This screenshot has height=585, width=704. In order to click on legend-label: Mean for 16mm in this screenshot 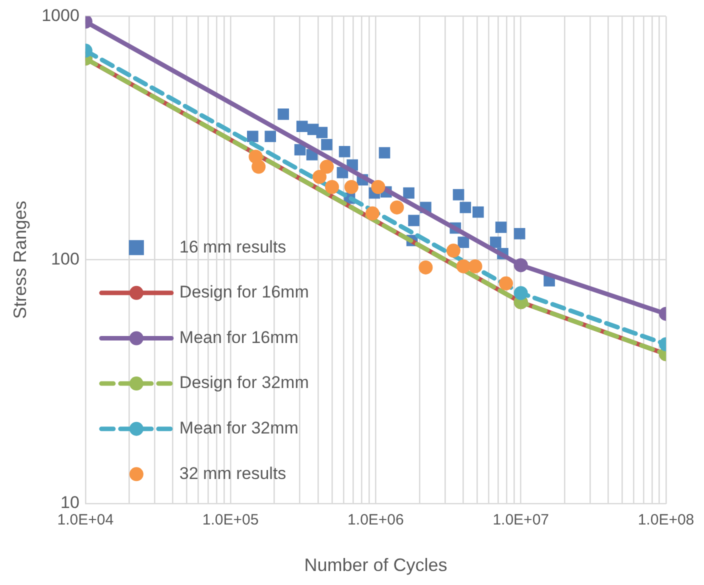, I will do `click(238, 337)`.